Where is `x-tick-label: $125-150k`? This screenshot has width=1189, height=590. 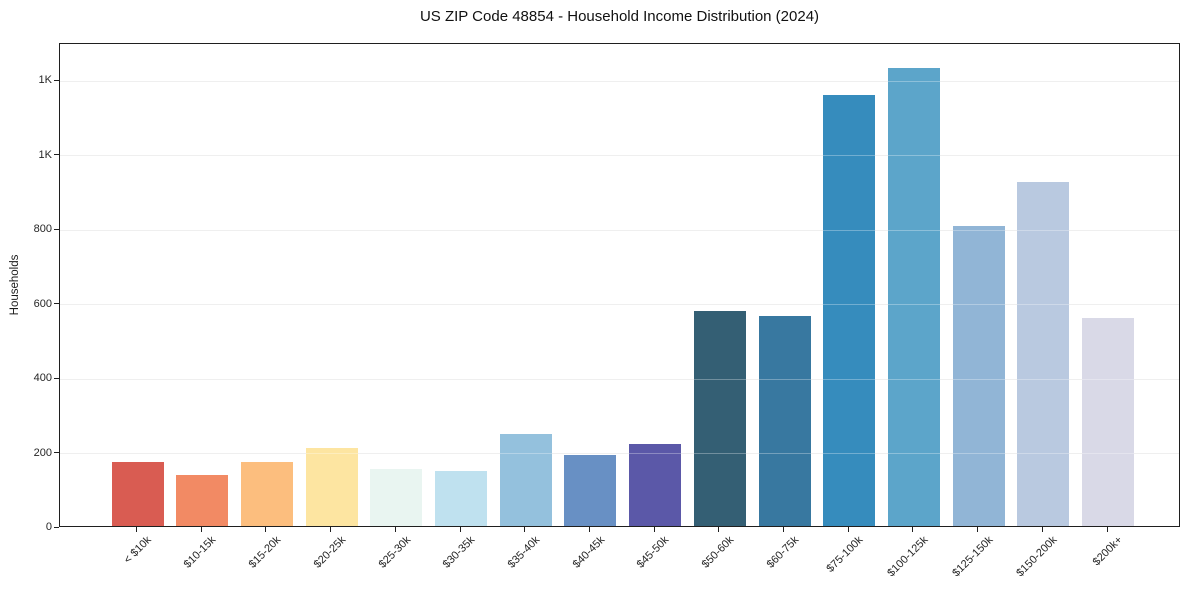
x-tick-label: $125-150k is located at coordinates (972, 557).